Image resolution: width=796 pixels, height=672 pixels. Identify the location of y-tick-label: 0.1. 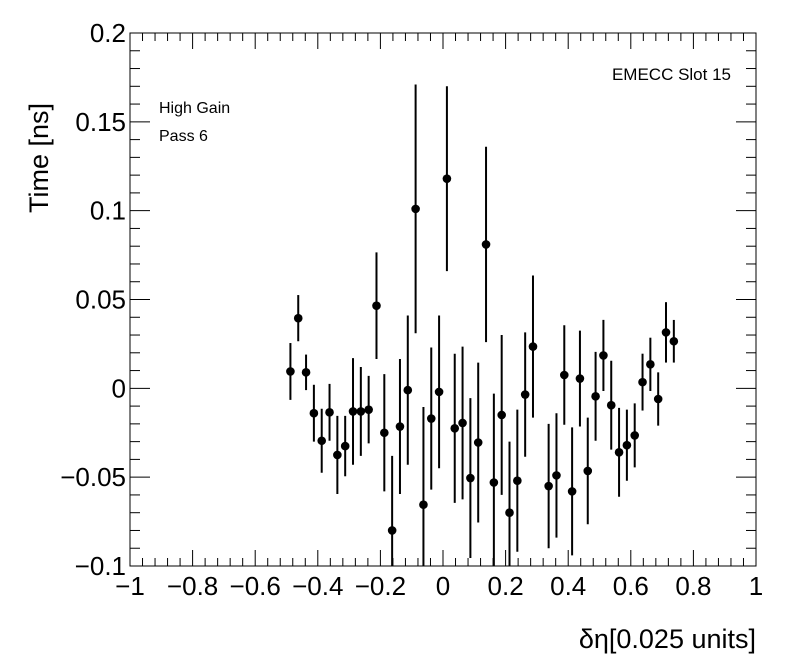
(108, 211).